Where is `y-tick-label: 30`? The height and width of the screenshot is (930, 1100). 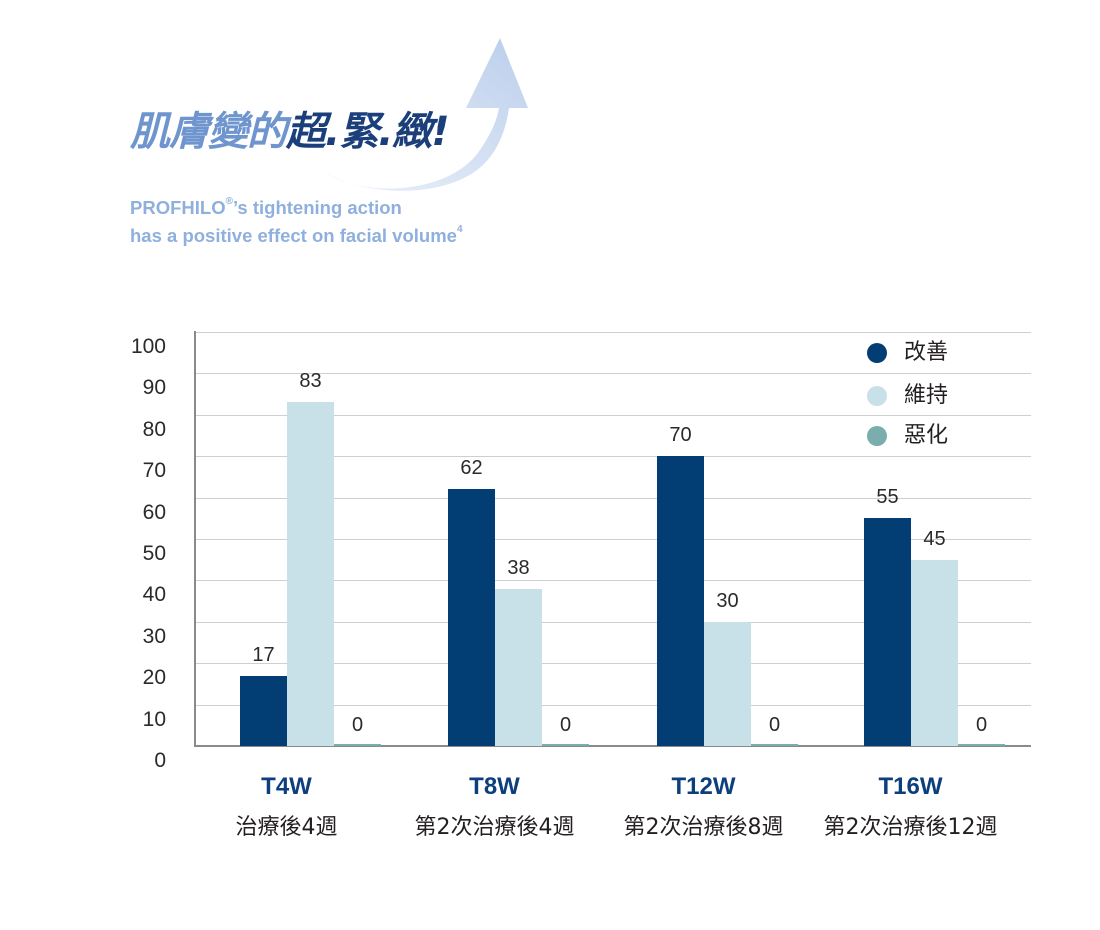 y-tick-label: 30 is located at coordinates (154, 636).